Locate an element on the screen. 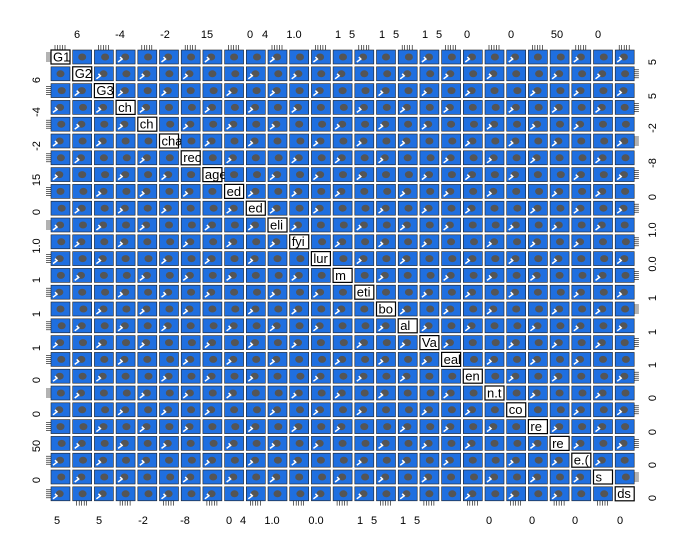 The width and height of the screenshot is (688, 555). left-tick-label: 1 is located at coordinates (37, 348).